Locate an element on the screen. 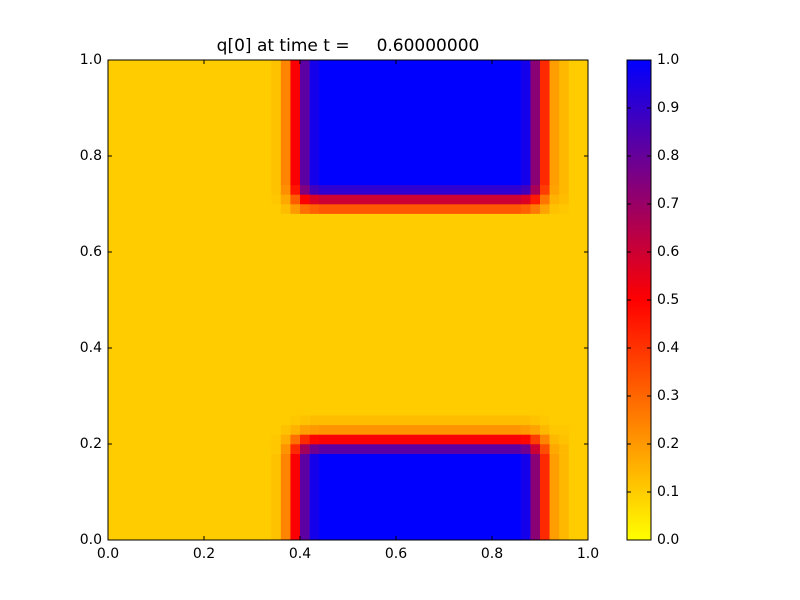  colorbar-tick-label: 0.3 is located at coordinates (668, 396).